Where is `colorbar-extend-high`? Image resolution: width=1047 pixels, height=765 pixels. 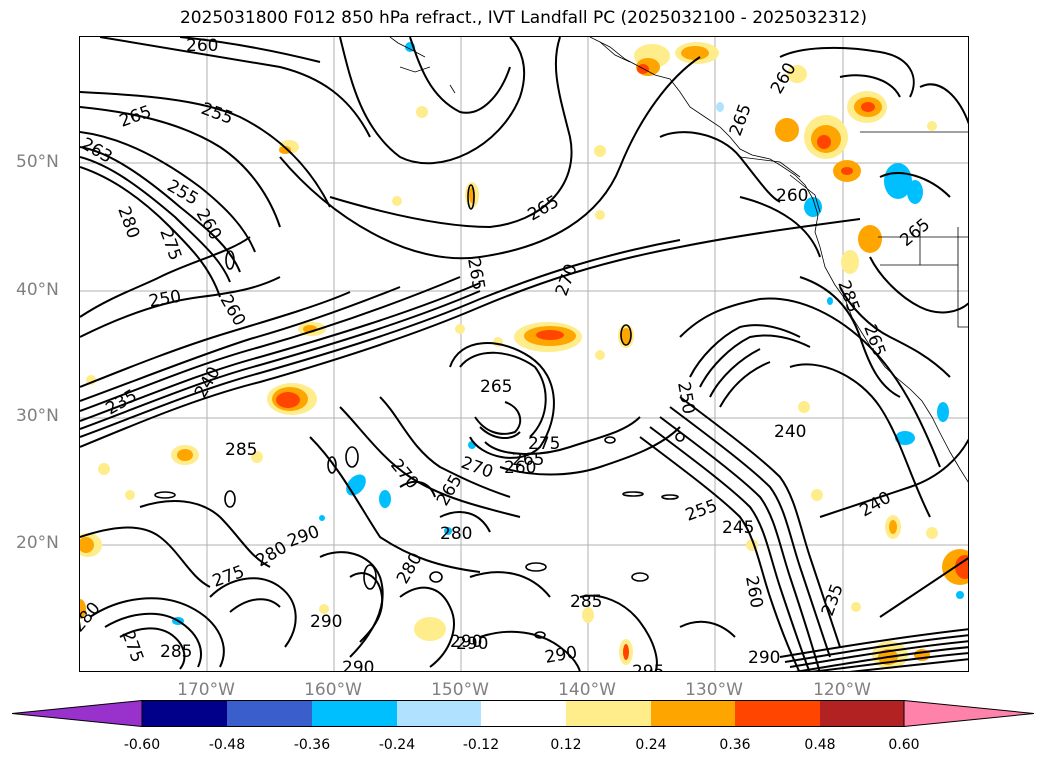 colorbar-extend-high is located at coordinates (969, 713).